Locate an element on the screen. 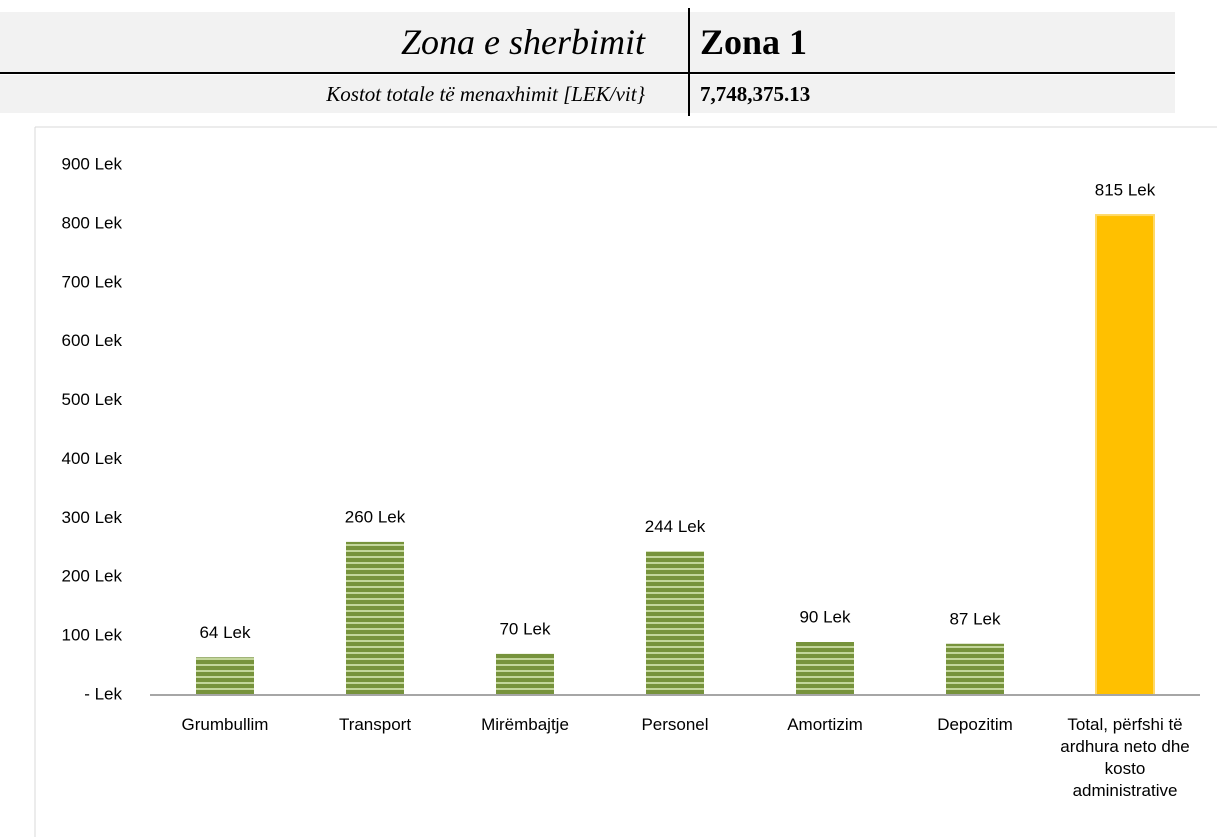 This screenshot has width=1217, height=837. data-label: 90 Lek is located at coordinates (825, 616).